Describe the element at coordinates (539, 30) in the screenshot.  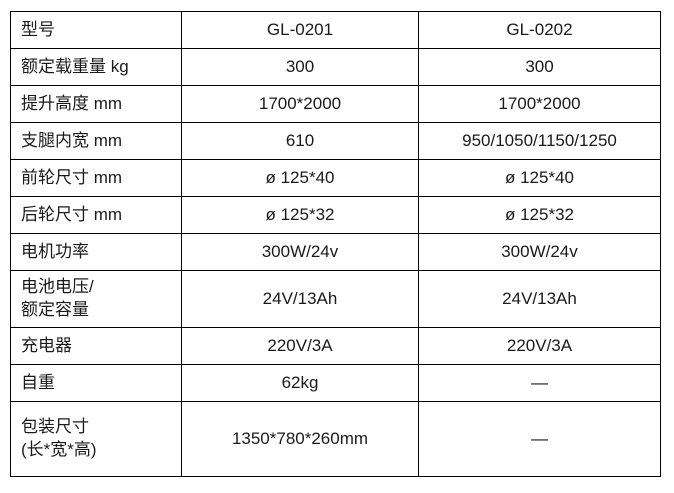
I see `header-model-gl0202: GL-0202` at that location.